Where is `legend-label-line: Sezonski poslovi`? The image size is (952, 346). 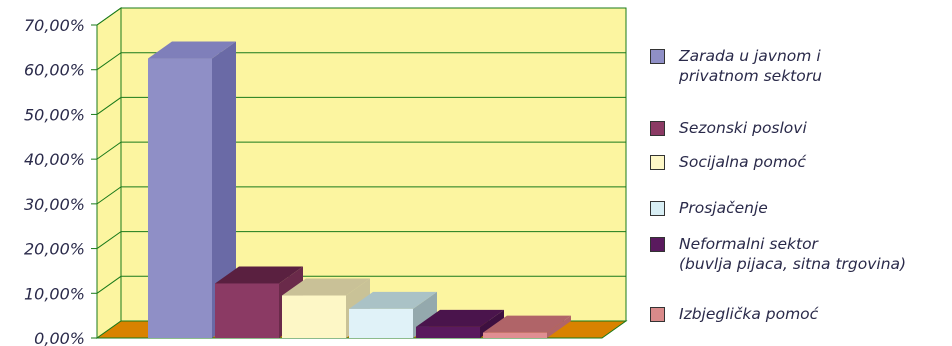 legend-label-line: Sezonski poslovi is located at coordinates (743, 128).